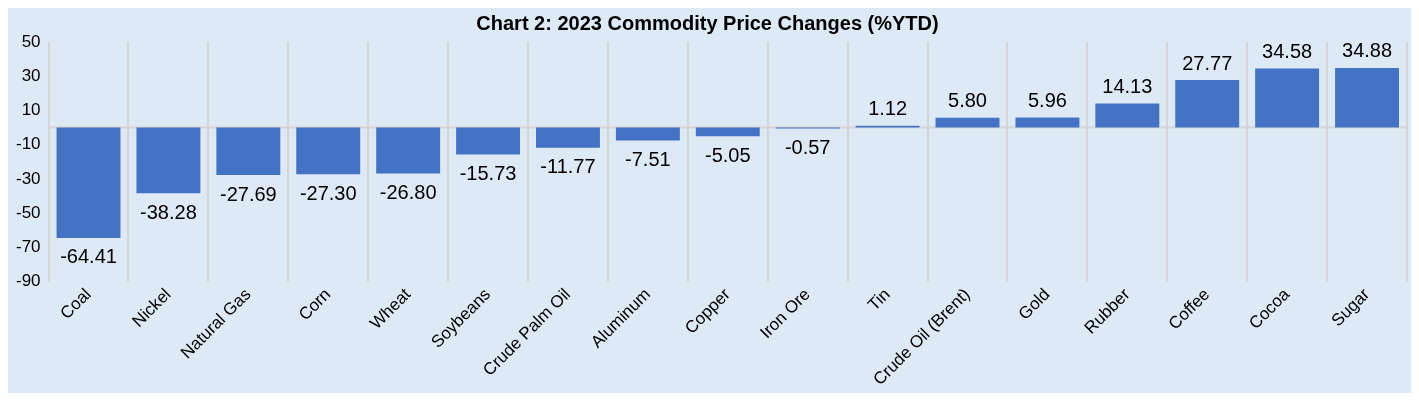 The image size is (1419, 401). Describe the element at coordinates (28, 247) in the screenshot. I see `y-tick-label: -70` at that location.